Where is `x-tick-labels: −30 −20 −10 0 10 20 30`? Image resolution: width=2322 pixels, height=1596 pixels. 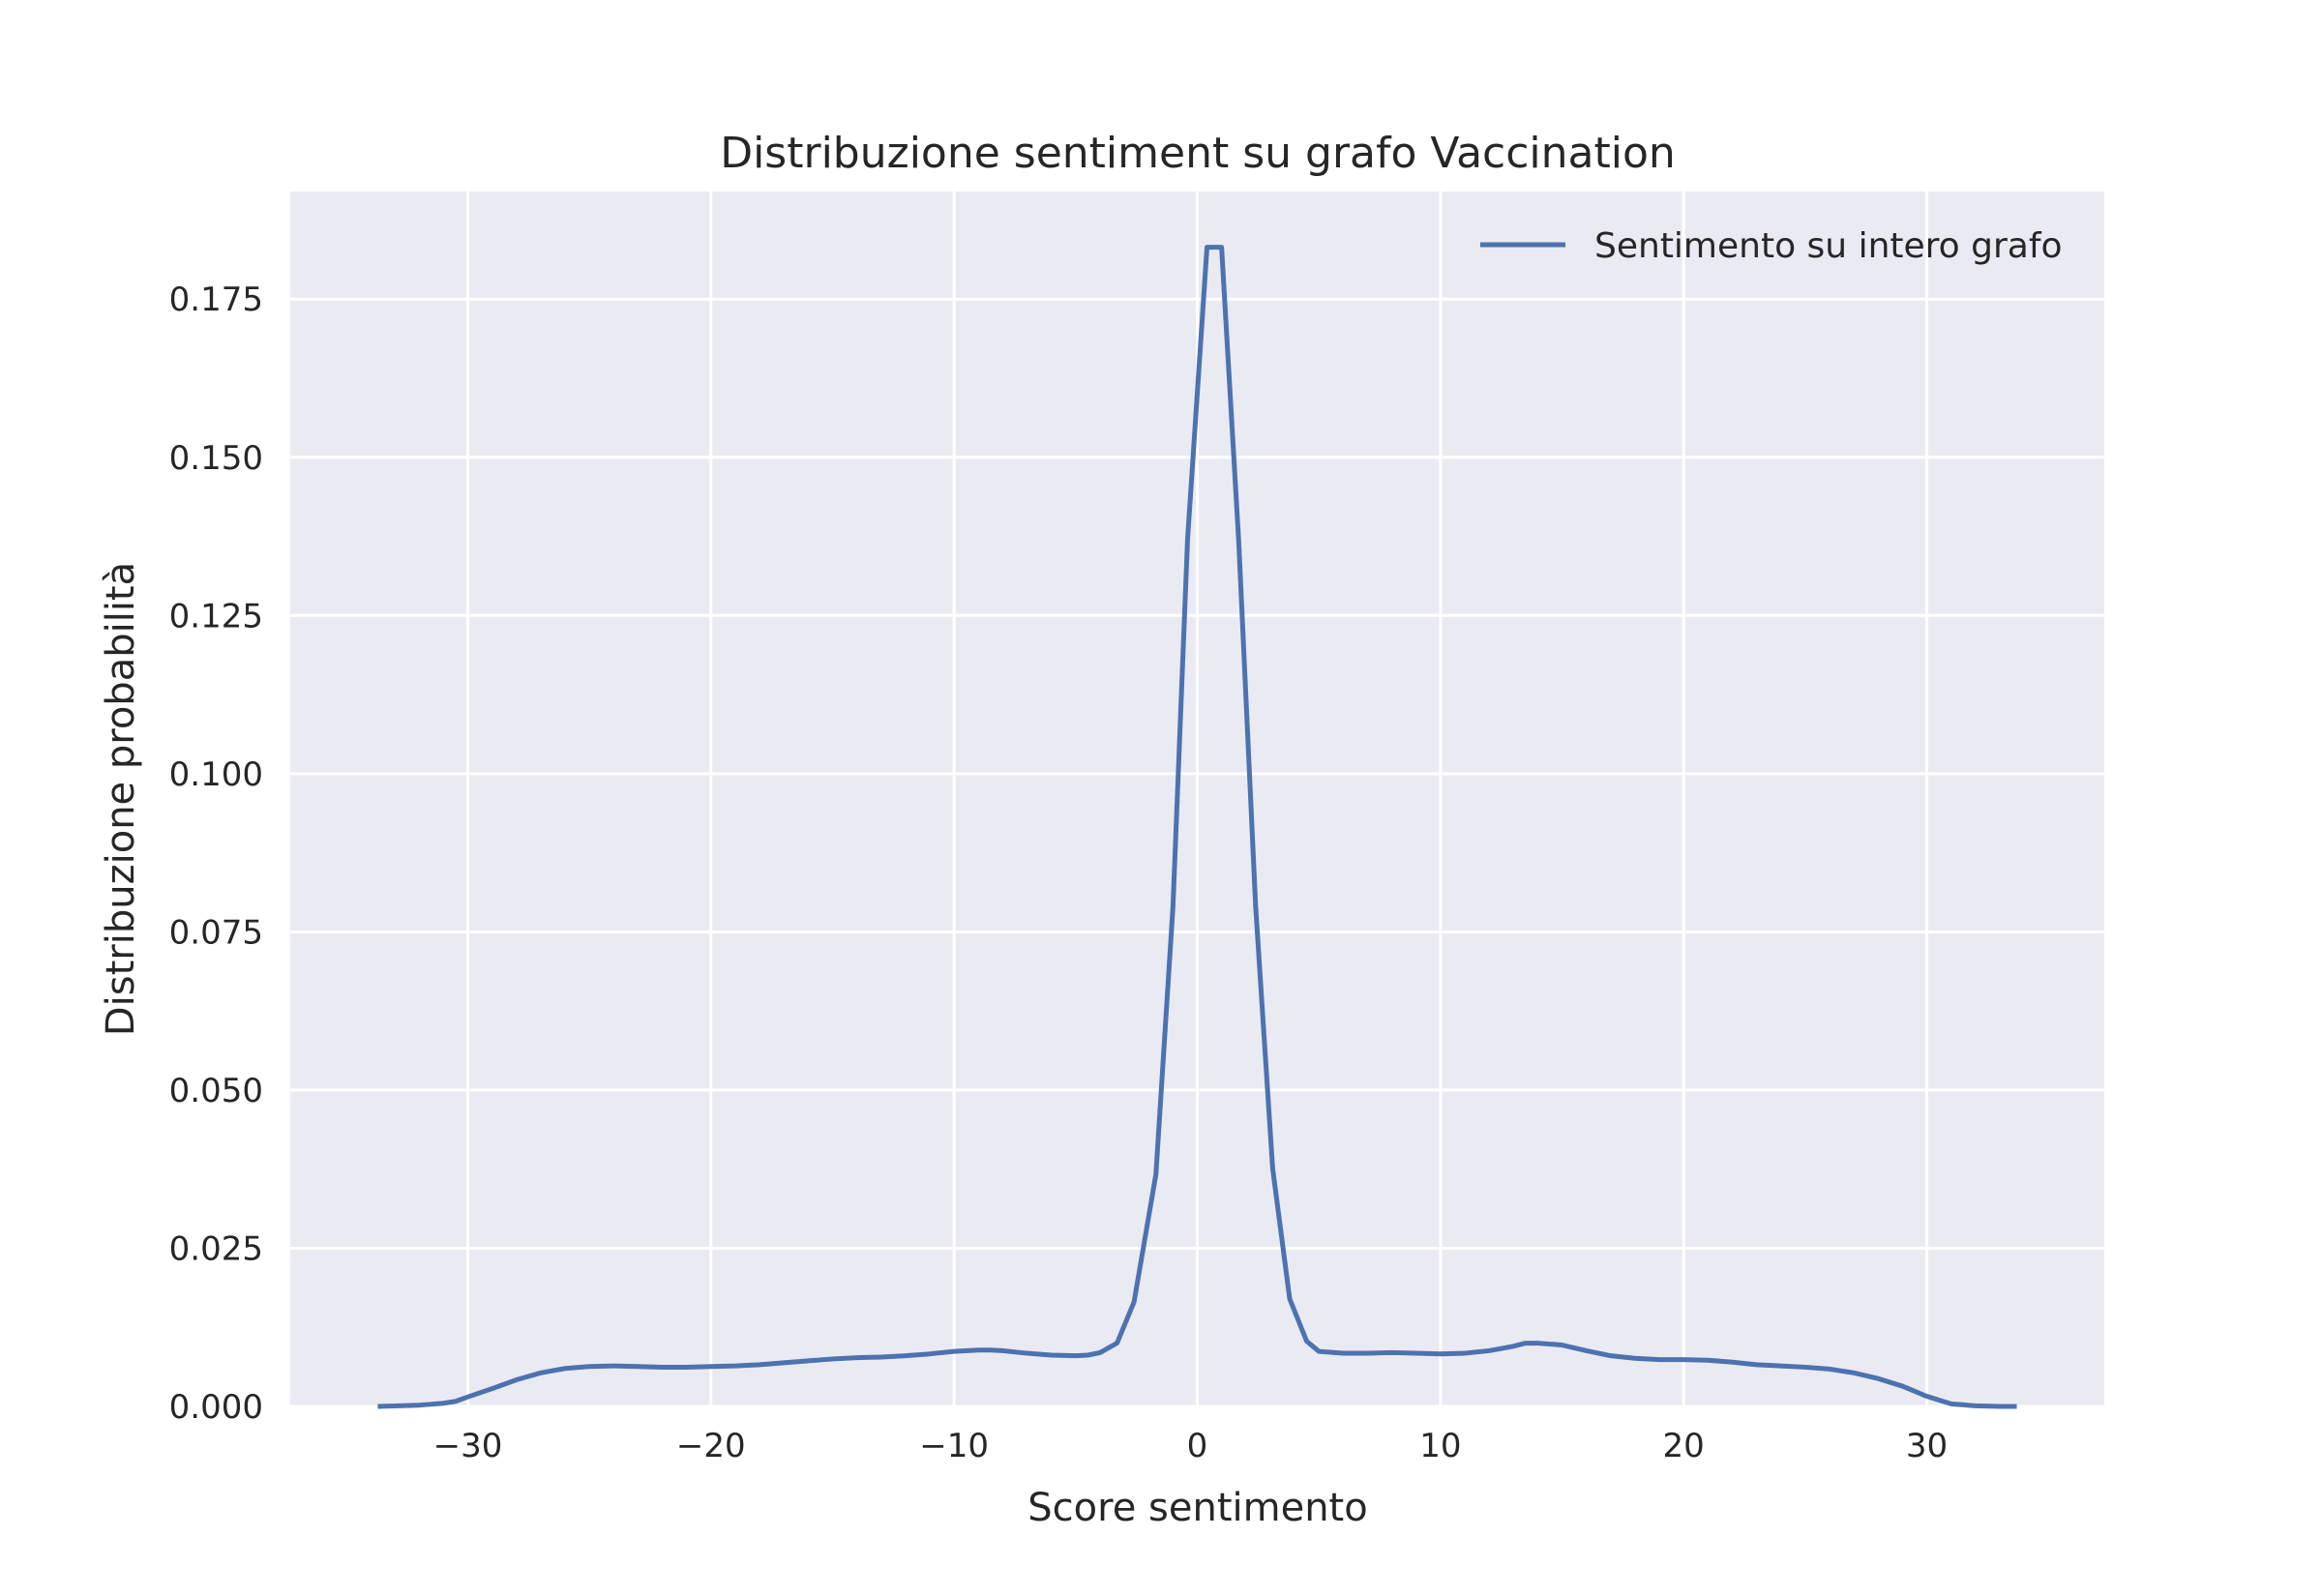 x-tick-labels: −30 −20 −10 0 10 20 30 is located at coordinates (1191, 1446).